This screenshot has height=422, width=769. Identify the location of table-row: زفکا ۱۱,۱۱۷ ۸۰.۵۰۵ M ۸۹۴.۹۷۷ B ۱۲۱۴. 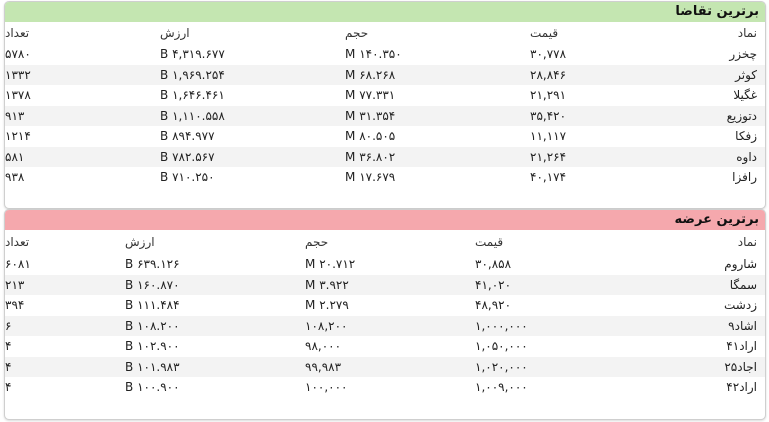
(385, 136).